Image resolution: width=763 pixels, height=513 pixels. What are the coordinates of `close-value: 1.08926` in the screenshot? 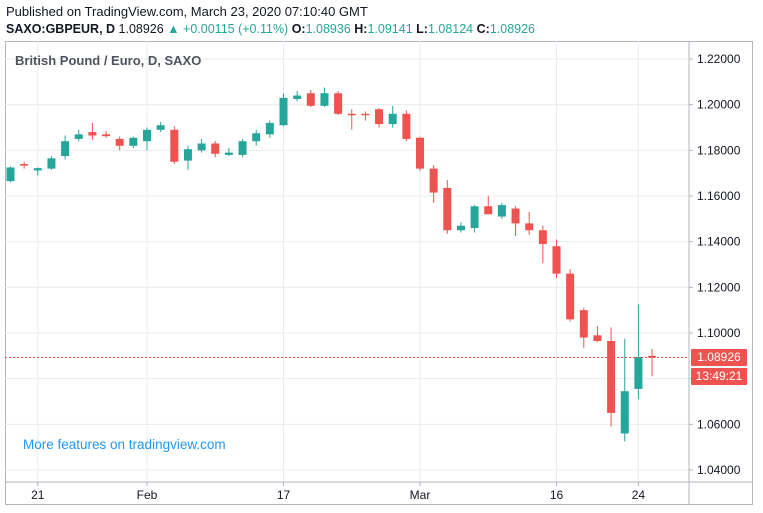 It's located at (512, 29).